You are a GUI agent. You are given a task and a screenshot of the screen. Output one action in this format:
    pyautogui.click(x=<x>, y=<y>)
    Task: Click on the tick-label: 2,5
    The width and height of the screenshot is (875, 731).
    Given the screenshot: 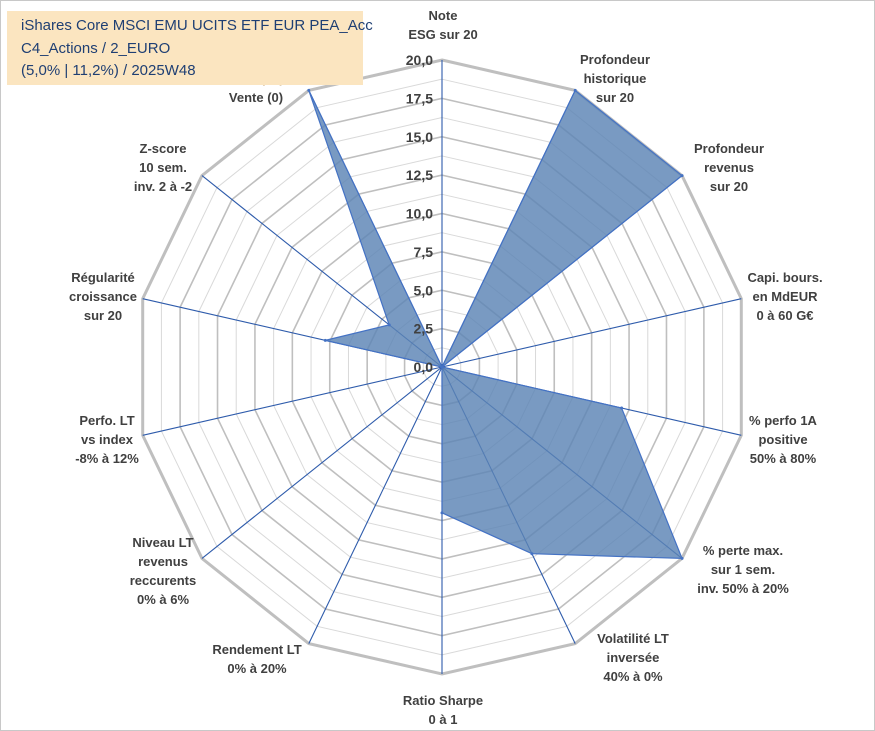 What is the action you would take?
    pyautogui.click(x=424, y=329)
    